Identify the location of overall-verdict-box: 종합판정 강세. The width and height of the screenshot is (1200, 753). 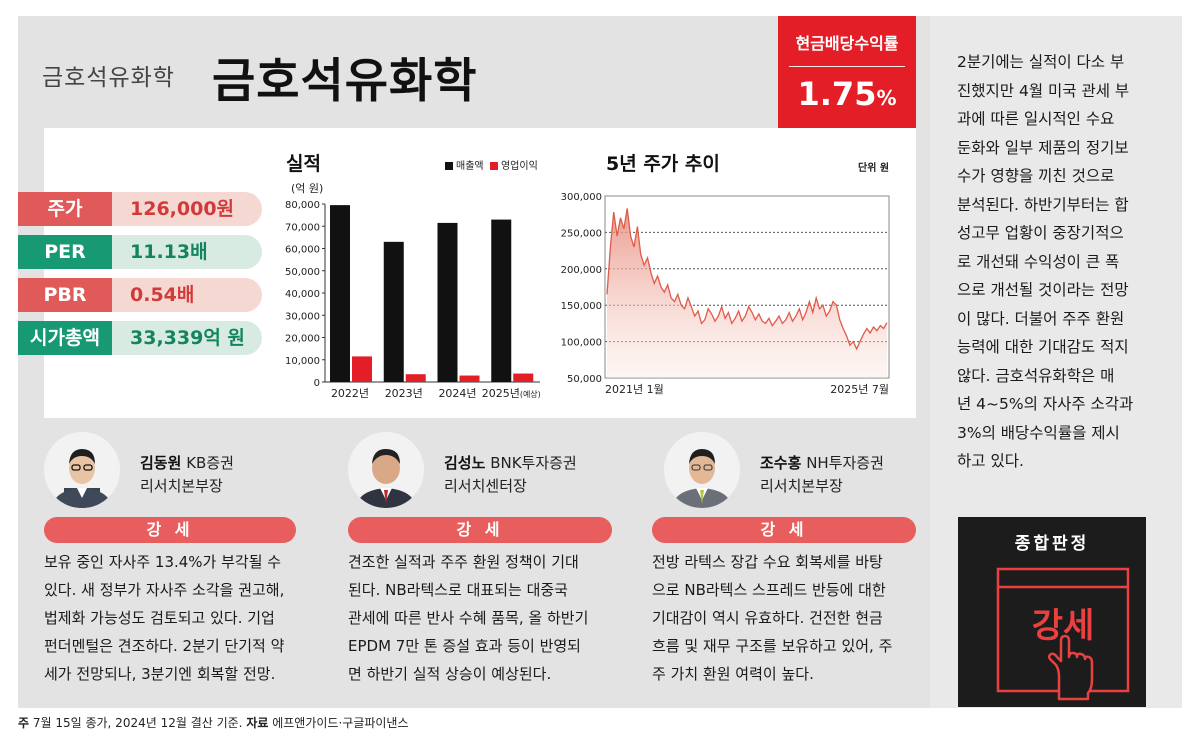
(1052, 612).